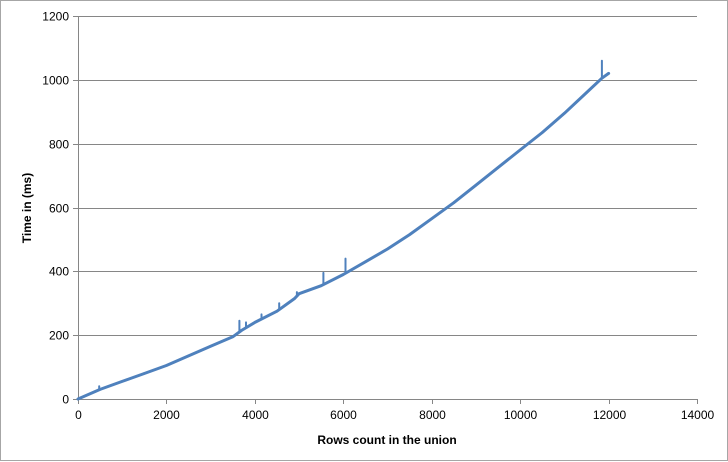 This screenshot has height=462, width=728. Describe the element at coordinates (343, 415) in the screenshot. I see `x-tick-label: 6000` at that location.